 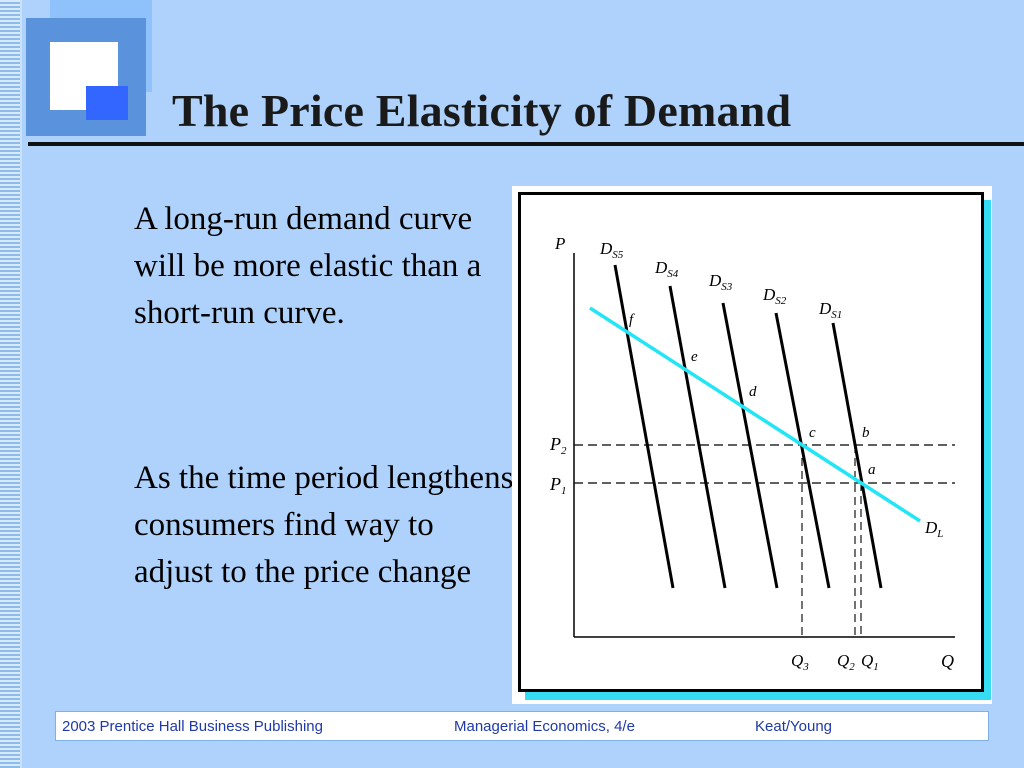 What do you see at coordinates (800, 662) in the screenshot?
I see `quantity-label-q3: Q3` at bounding box center [800, 662].